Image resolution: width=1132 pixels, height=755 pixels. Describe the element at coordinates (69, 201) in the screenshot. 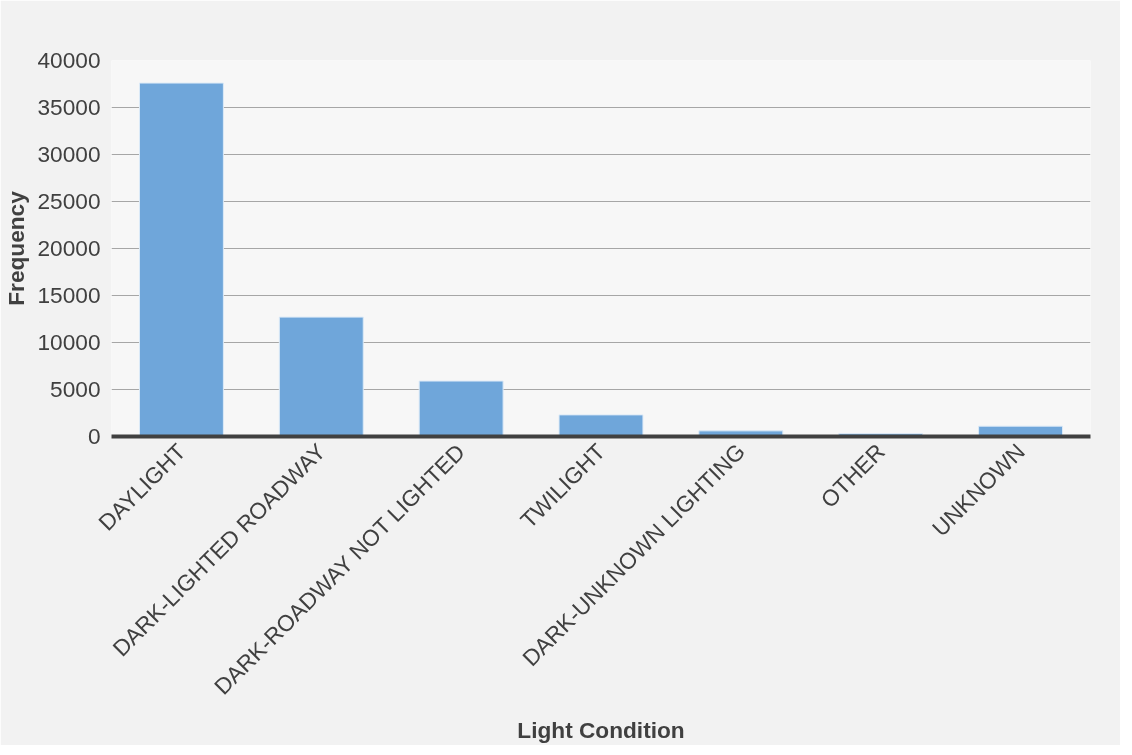

I see `y-tick-label: 25000` at that location.